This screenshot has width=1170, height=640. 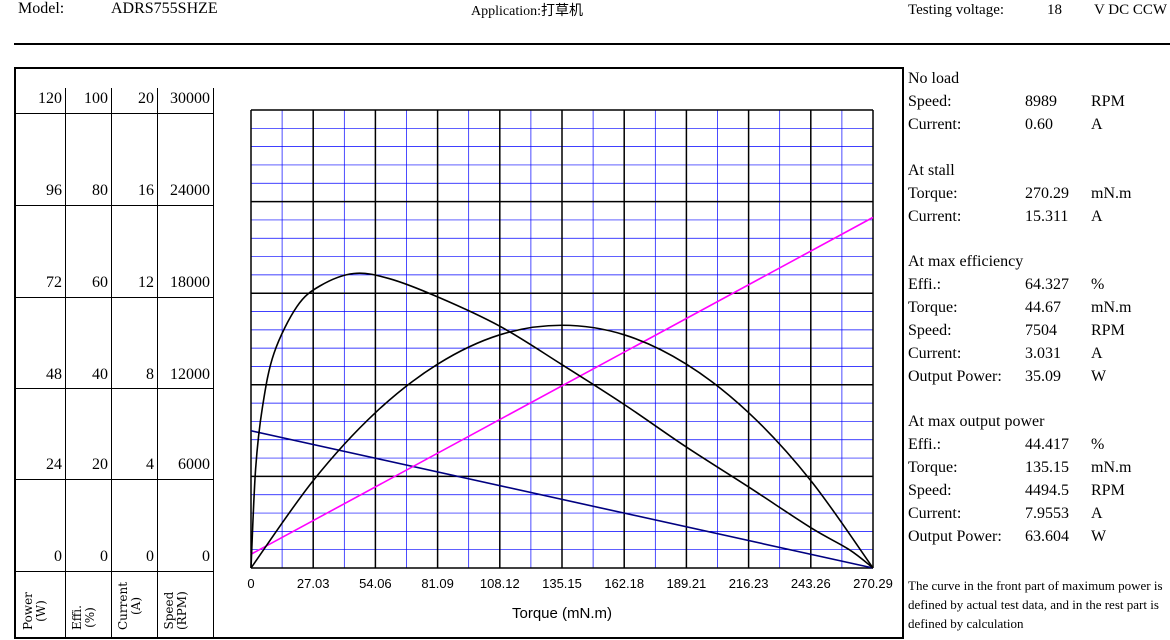 I want to click on application-value: 打草机, so click(x=562, y=11).